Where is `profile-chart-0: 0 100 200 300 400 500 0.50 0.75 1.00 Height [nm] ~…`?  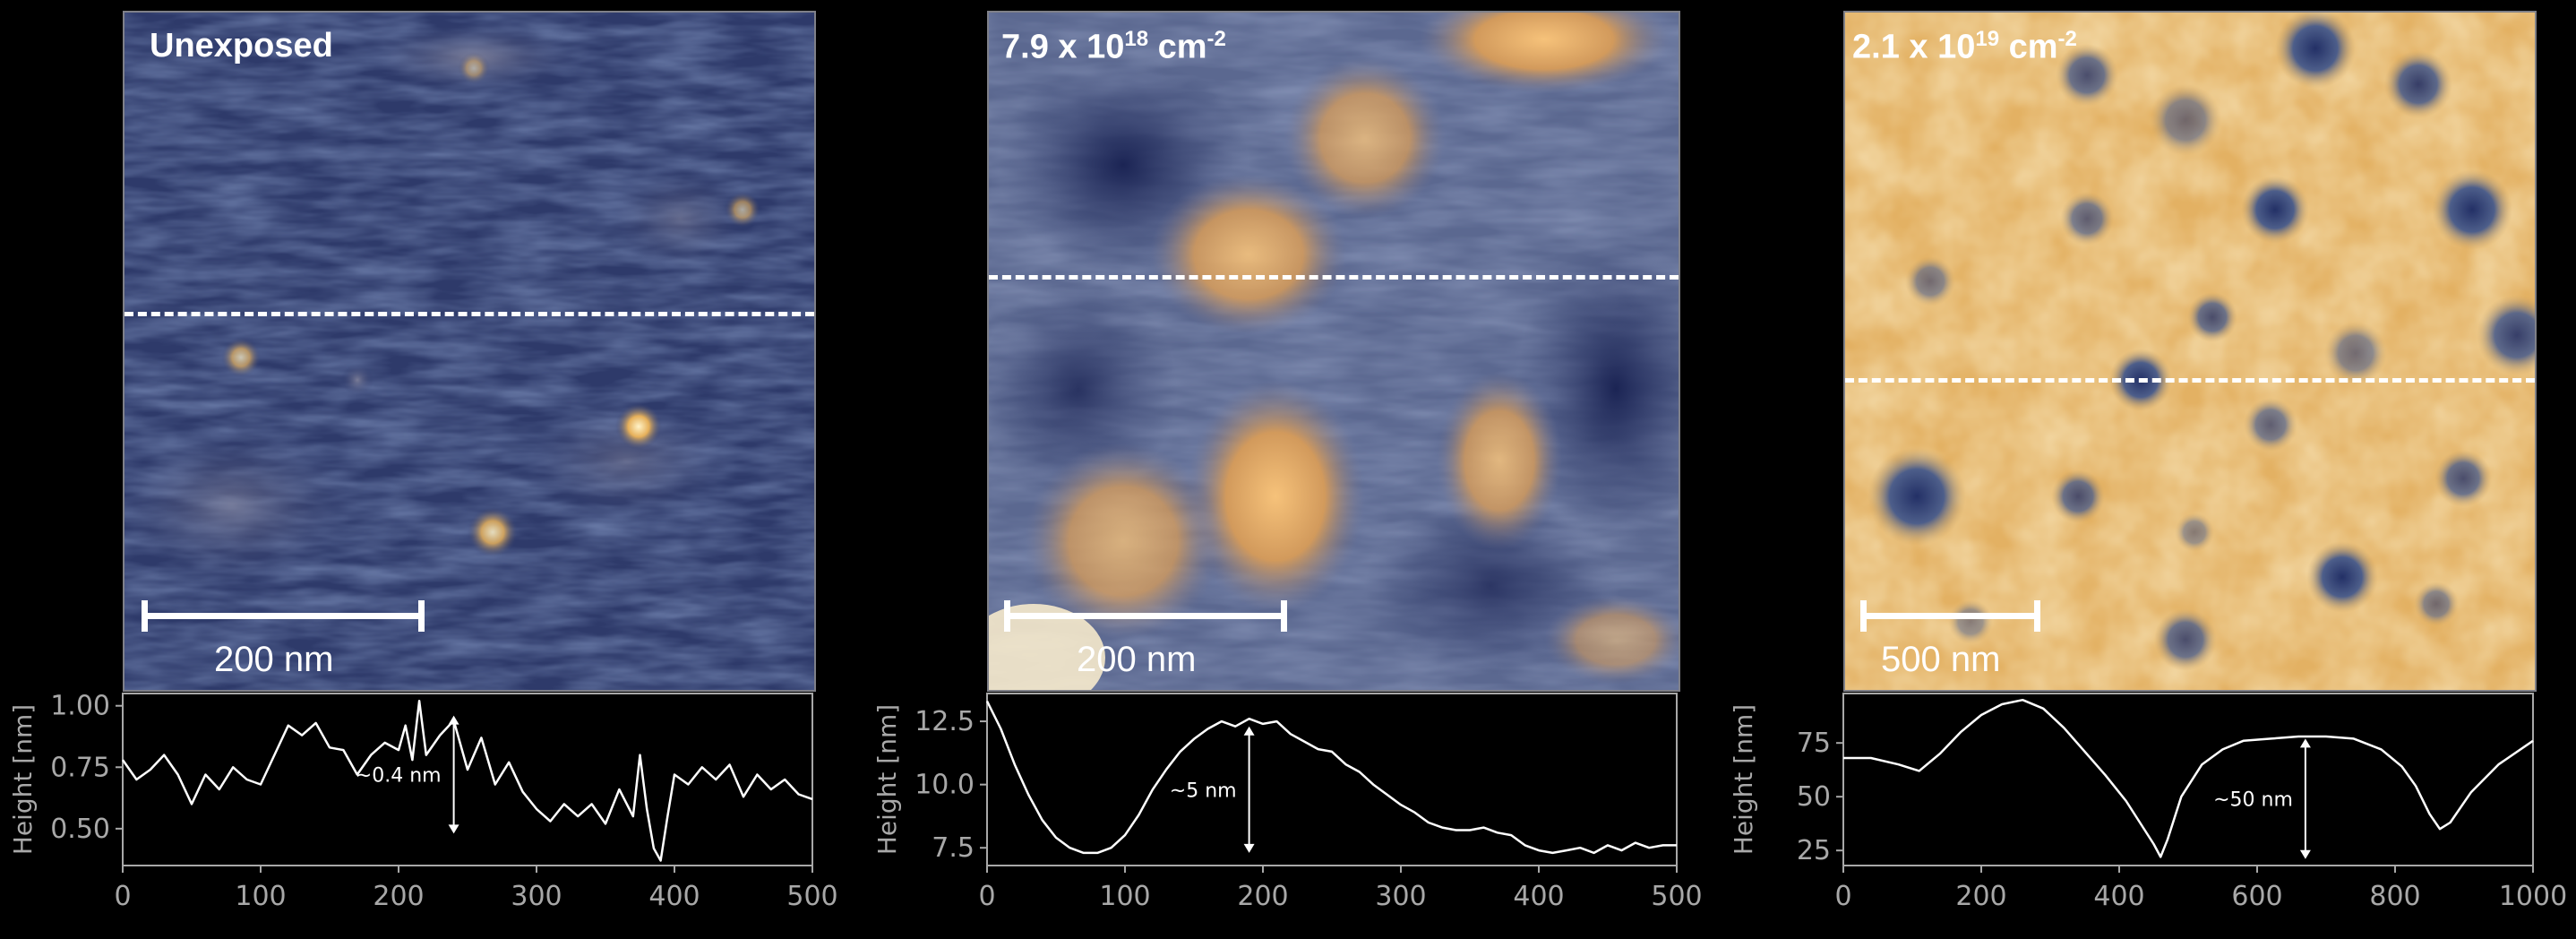
profile-chart-0: 0 100 200 300 400 500 0.50 0.75 1.00 Height [nm] ~… is located at coordinates (423, 801).